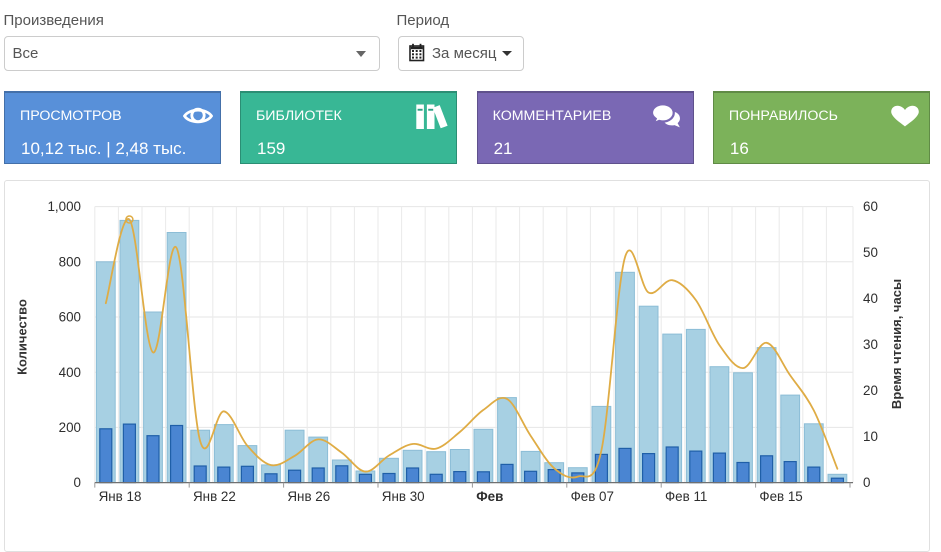  Describe the element at coordinates (70, 317) in the screenshot. I see `svg-text: 600` at that location.